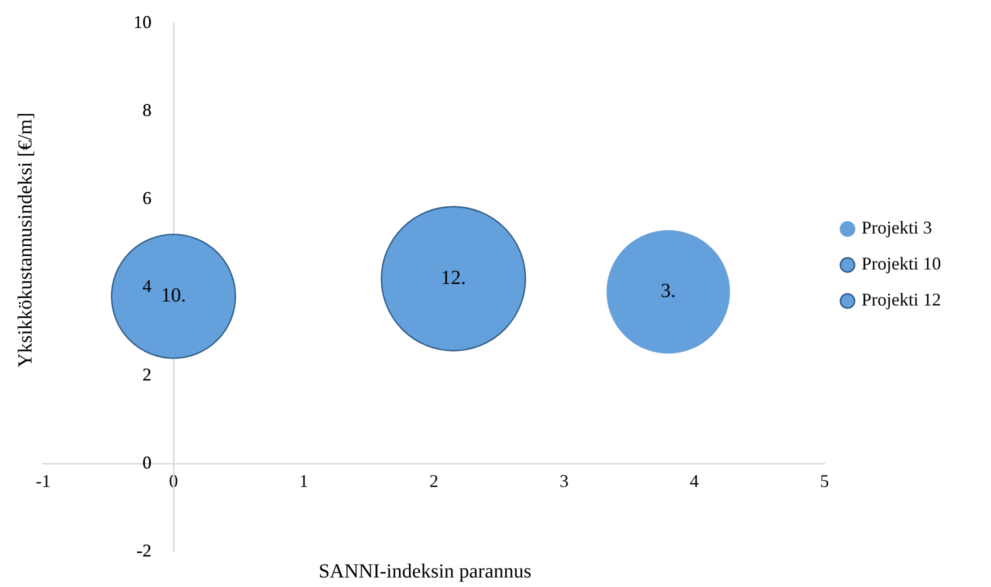 The width and height of the screenshot is (991, 587). Describe the element at coordinates (564, 481) in the screenshot. I see `x-tick-label: 3` at that location.